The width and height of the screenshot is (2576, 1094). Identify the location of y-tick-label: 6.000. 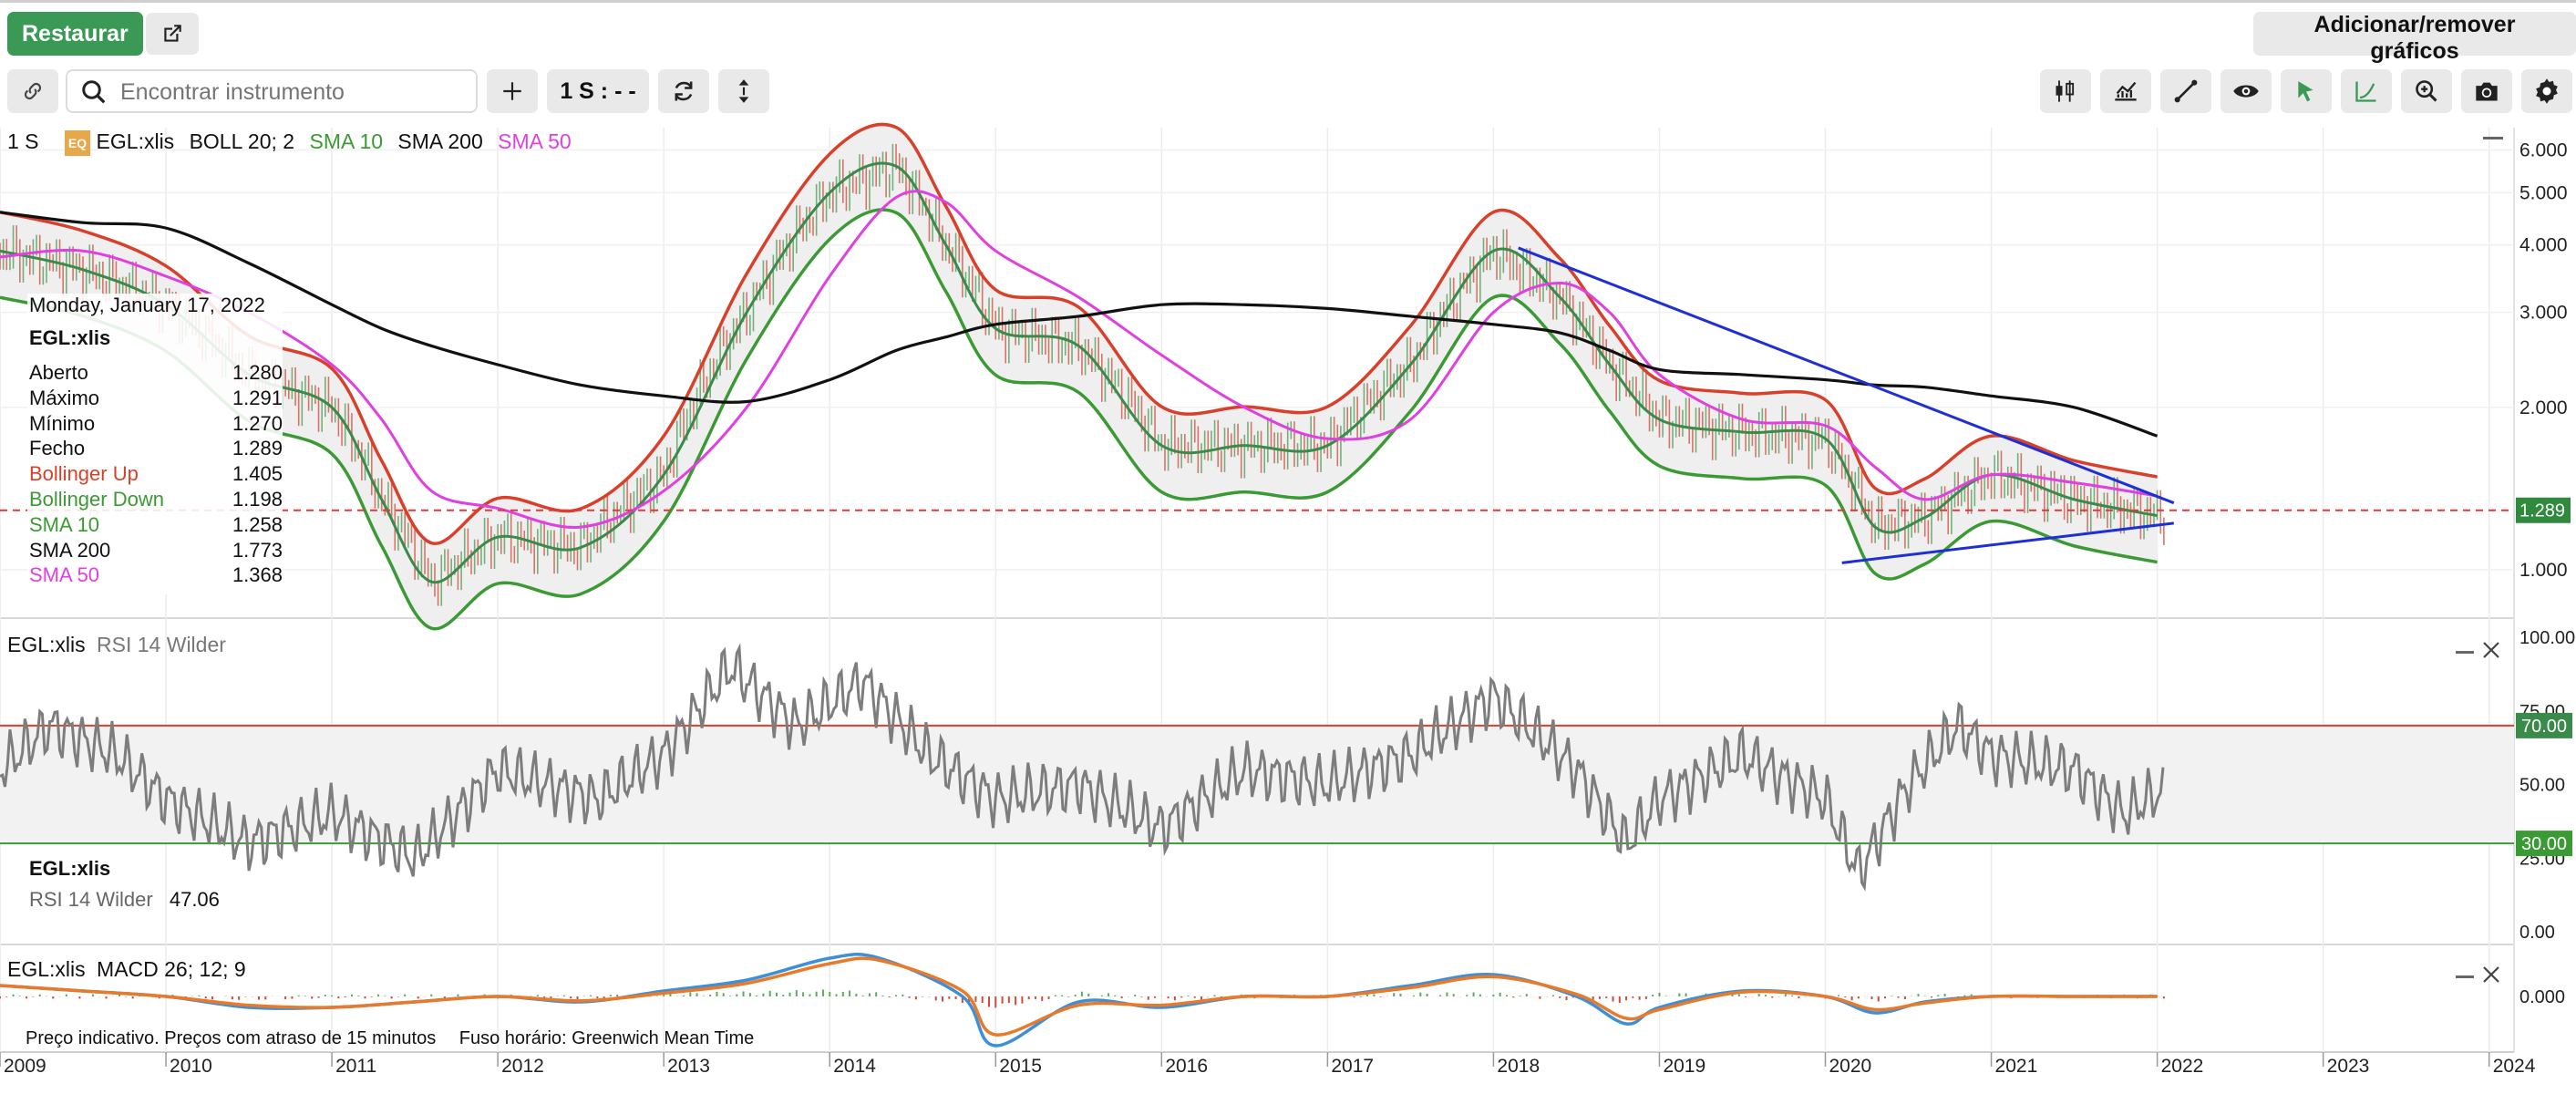
(2543, 149).